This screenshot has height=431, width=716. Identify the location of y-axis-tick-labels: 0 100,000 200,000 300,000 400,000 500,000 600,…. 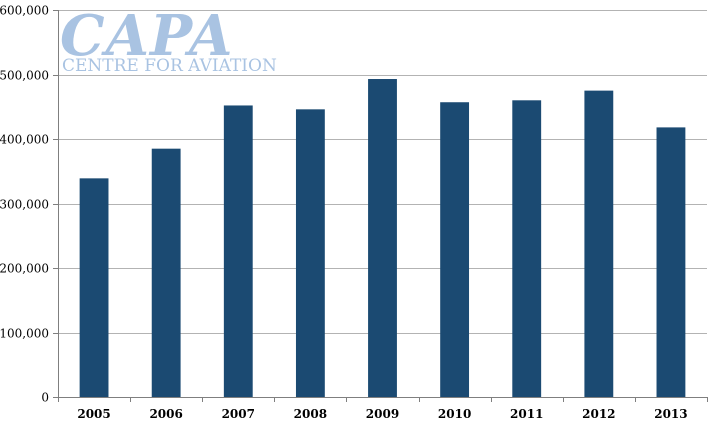
(24, 204).